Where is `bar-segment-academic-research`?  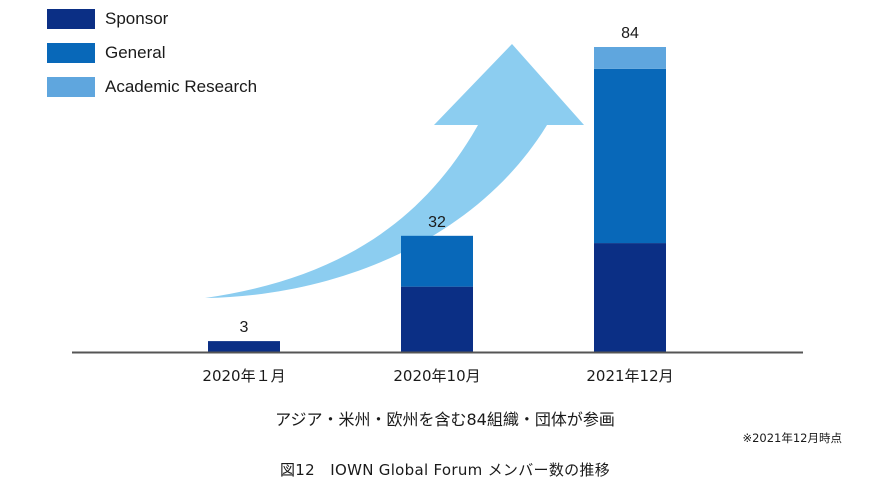 bar-segment-academic-research is located at coordinates (630, 58).